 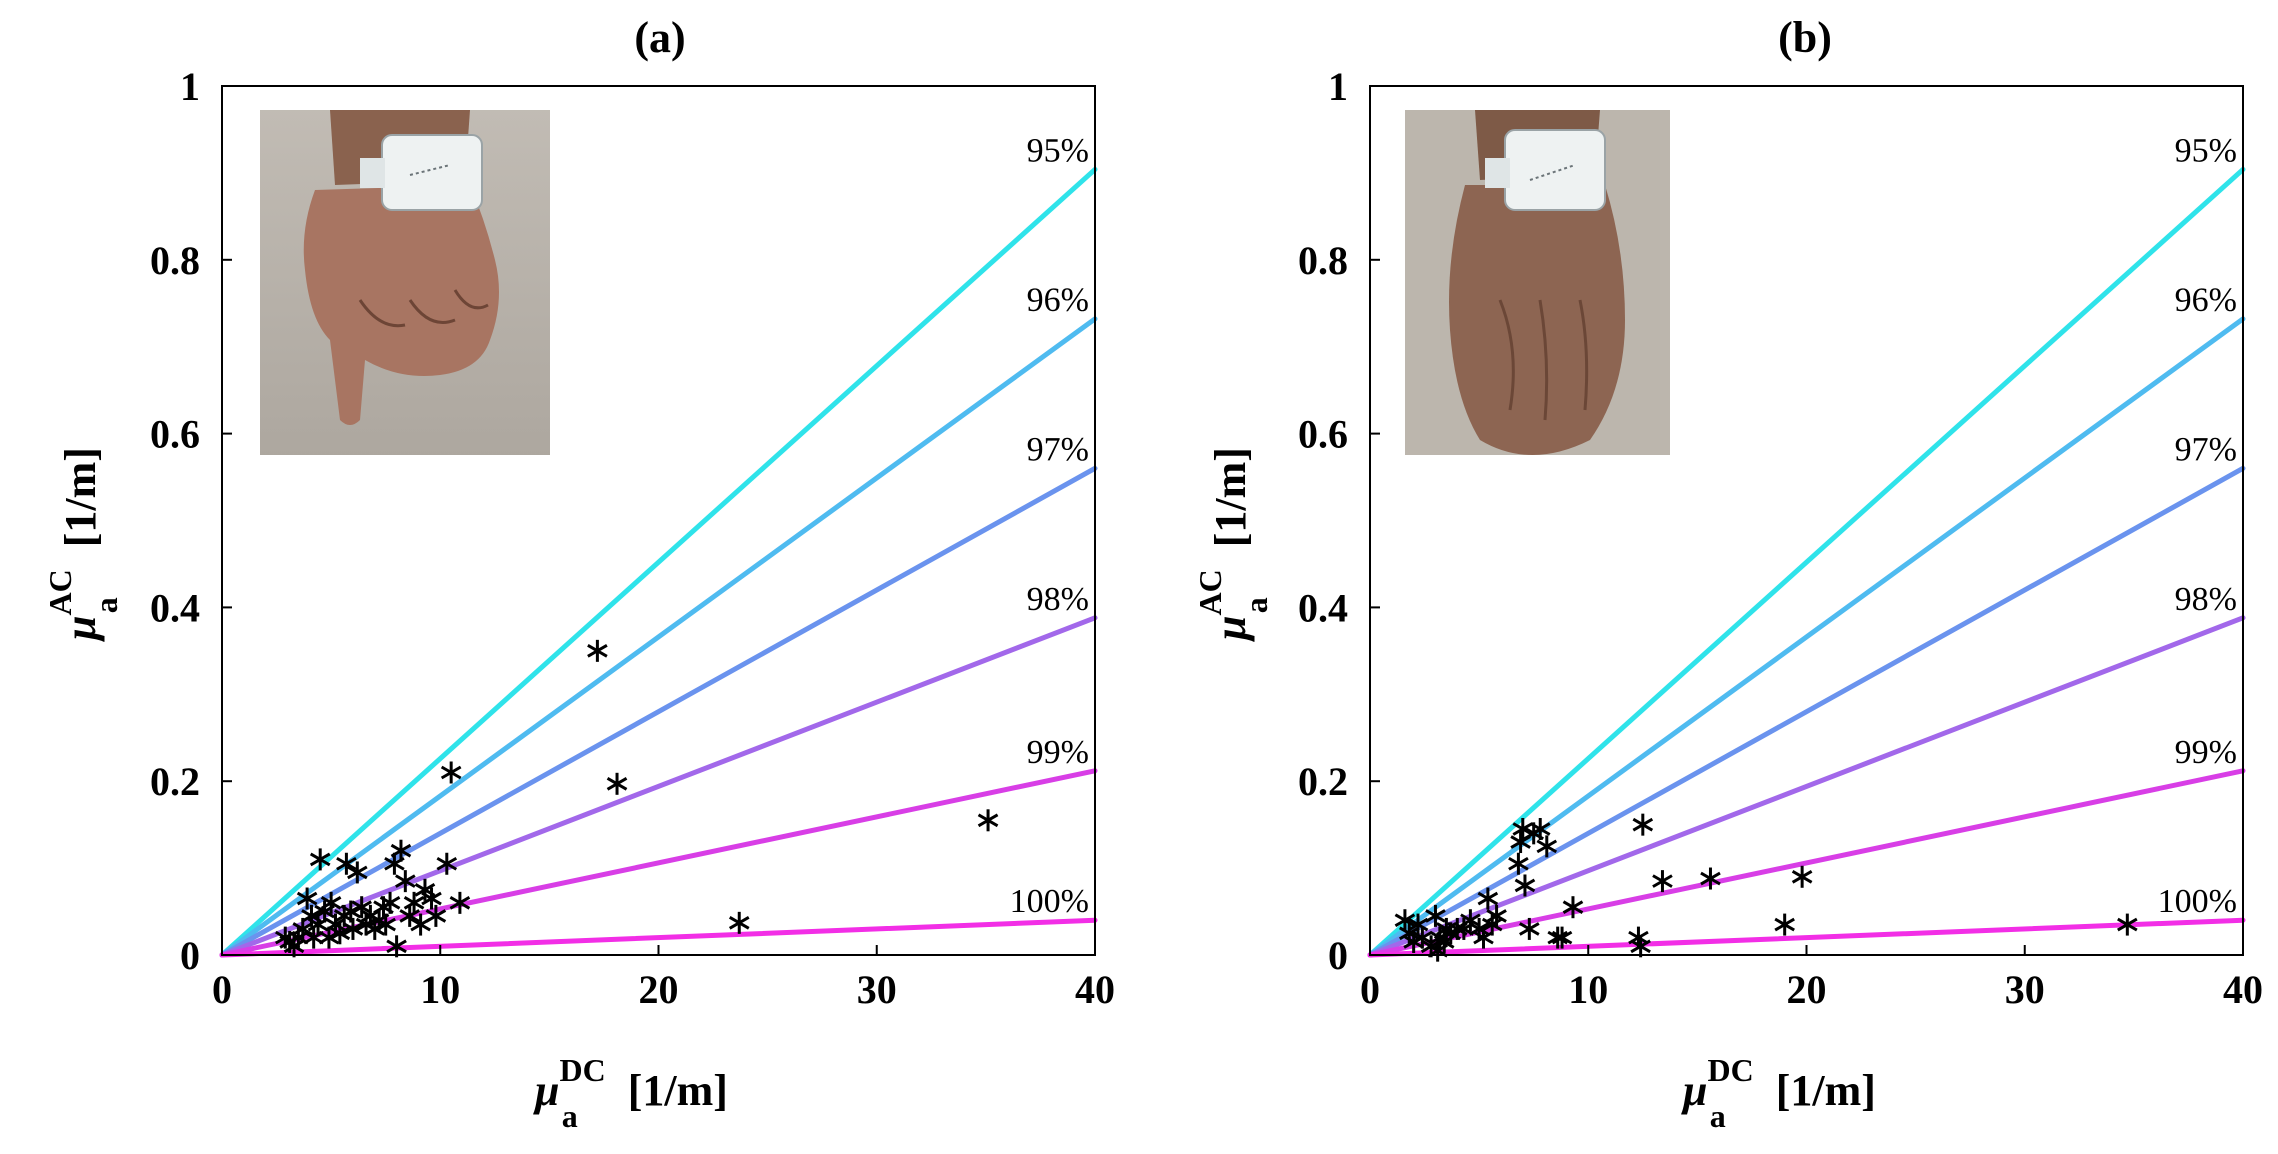 What do you see at coordinates (175, 260) in the screenshot?
I see `y-tick-label: 0.8` at bounding box center [175, 260].